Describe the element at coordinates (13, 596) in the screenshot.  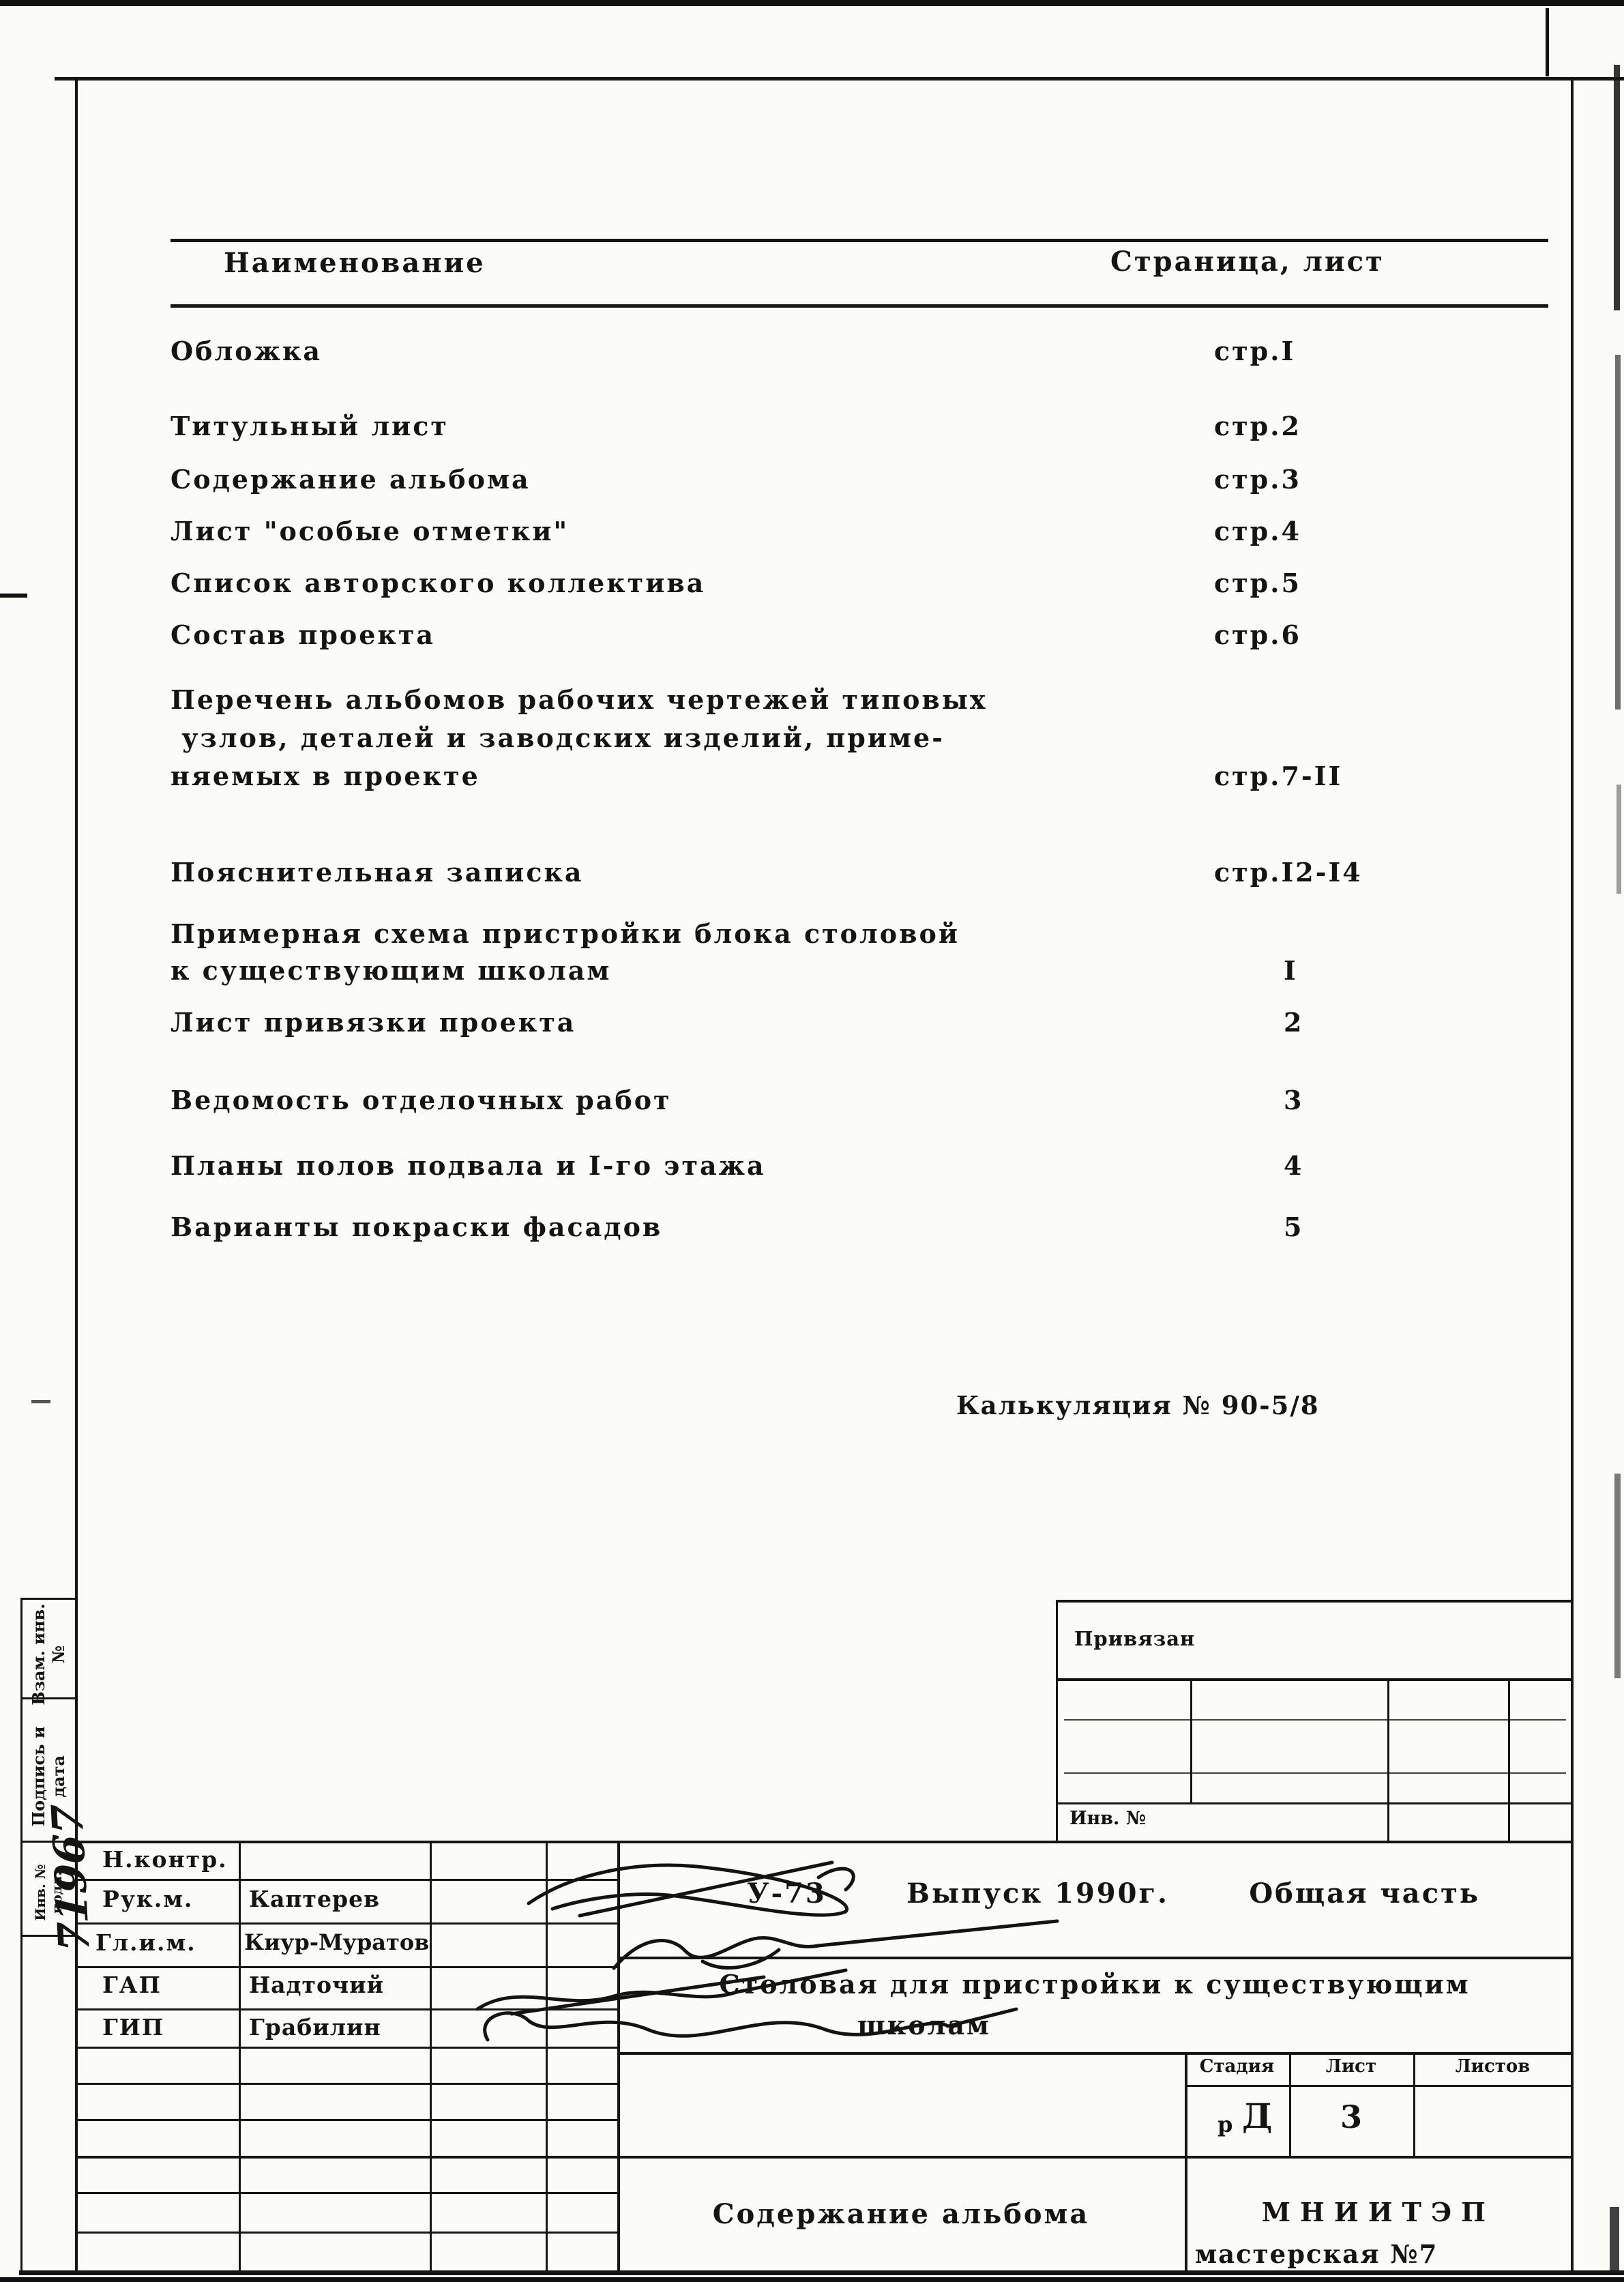
I see `scan-left-dash` at that location.